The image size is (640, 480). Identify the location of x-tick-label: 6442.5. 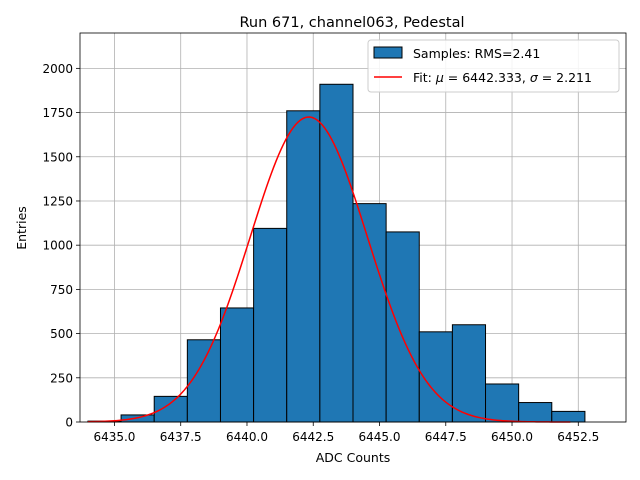
(313, 437).